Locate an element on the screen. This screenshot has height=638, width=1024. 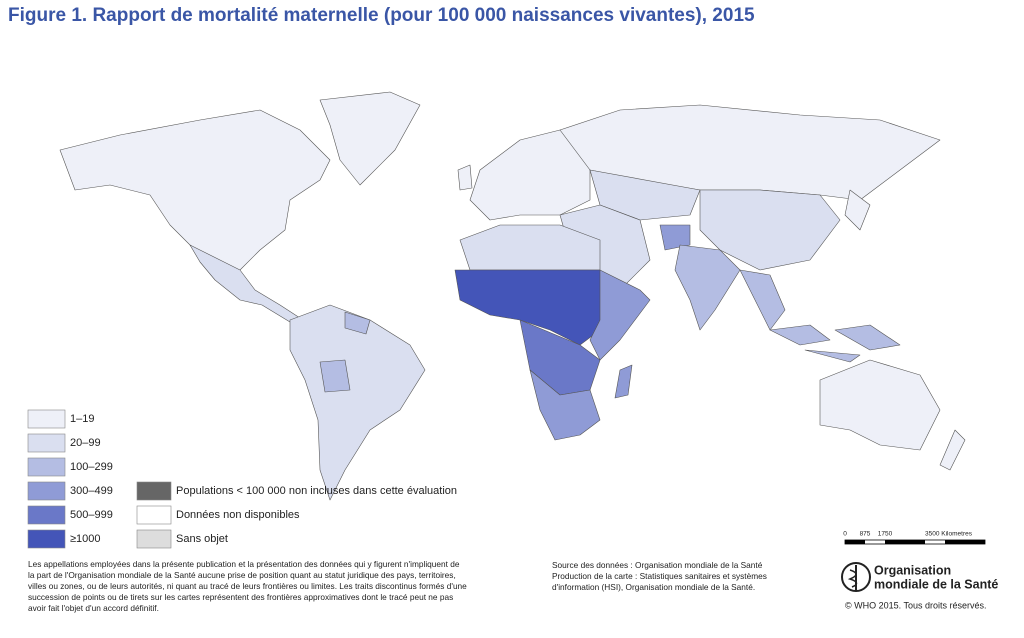
legend-label: 20–99 is located at coordinates (85, 443).